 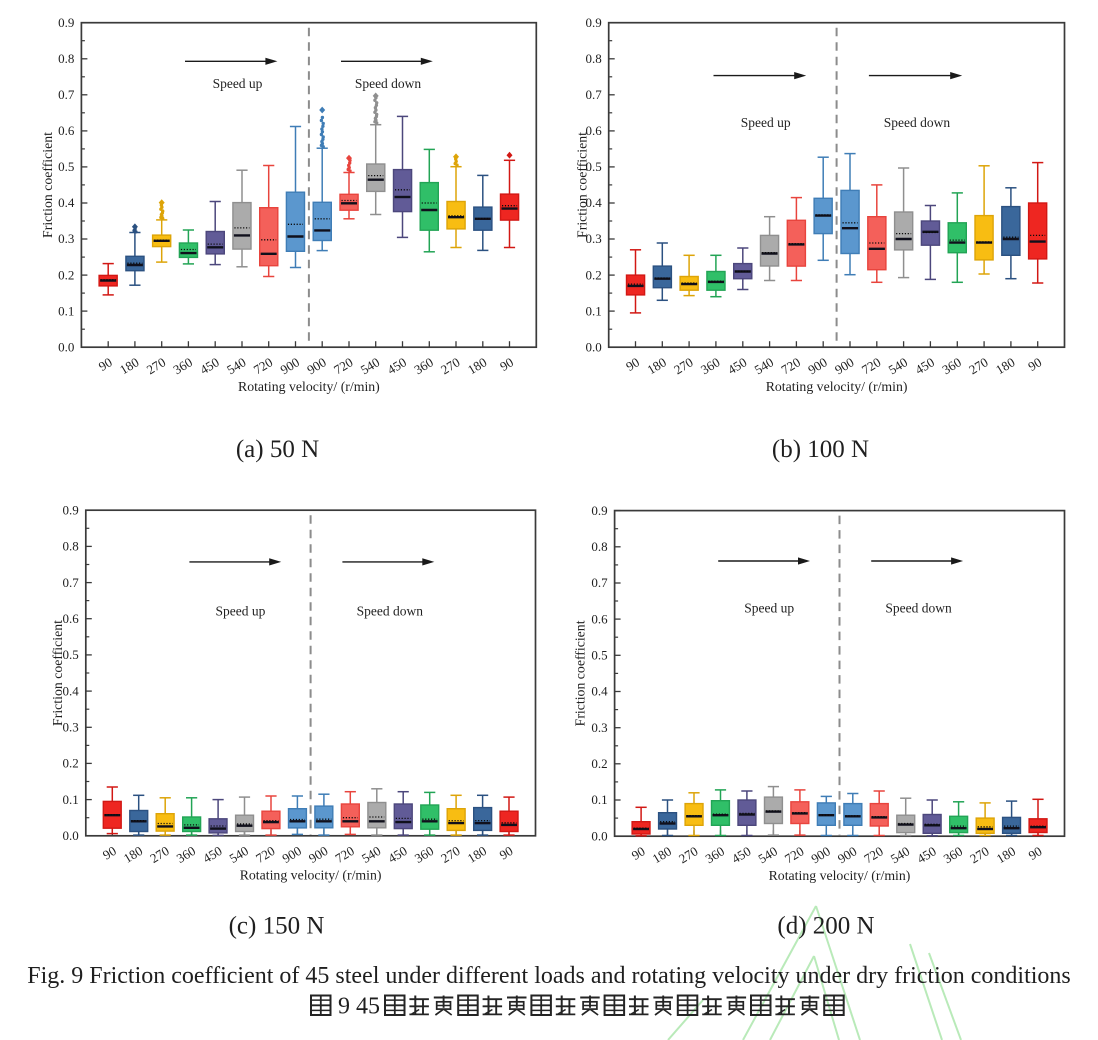 I want to click on svg-text: Friction coefficient, so click(x=47, y=185).